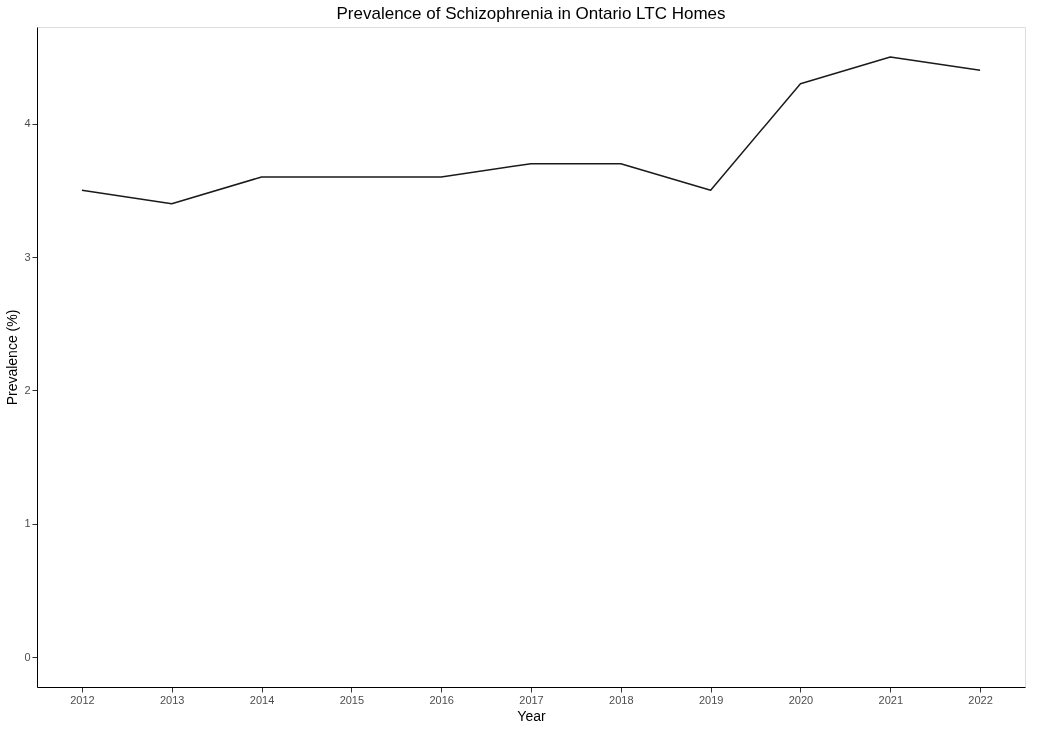 Image resolution: width=1037 pixels, height=735 pixels. What do you see at coordinates (531, 715) in the screenshot?
I see `x-axis-title: Year` at bounding box center [531, 715].